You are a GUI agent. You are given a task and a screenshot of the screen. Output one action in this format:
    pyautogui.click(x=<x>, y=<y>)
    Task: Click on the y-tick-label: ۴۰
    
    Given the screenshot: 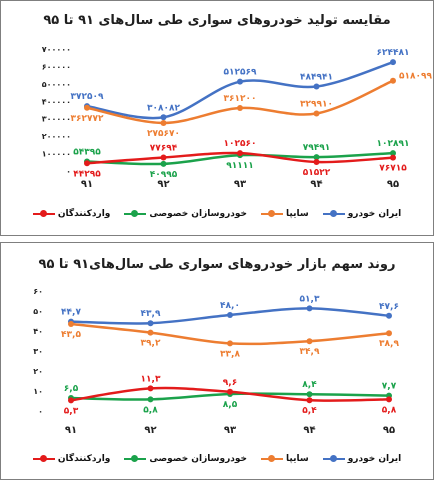 What is the action you would take?
    pyautogui.click(x=38, y=331)
    